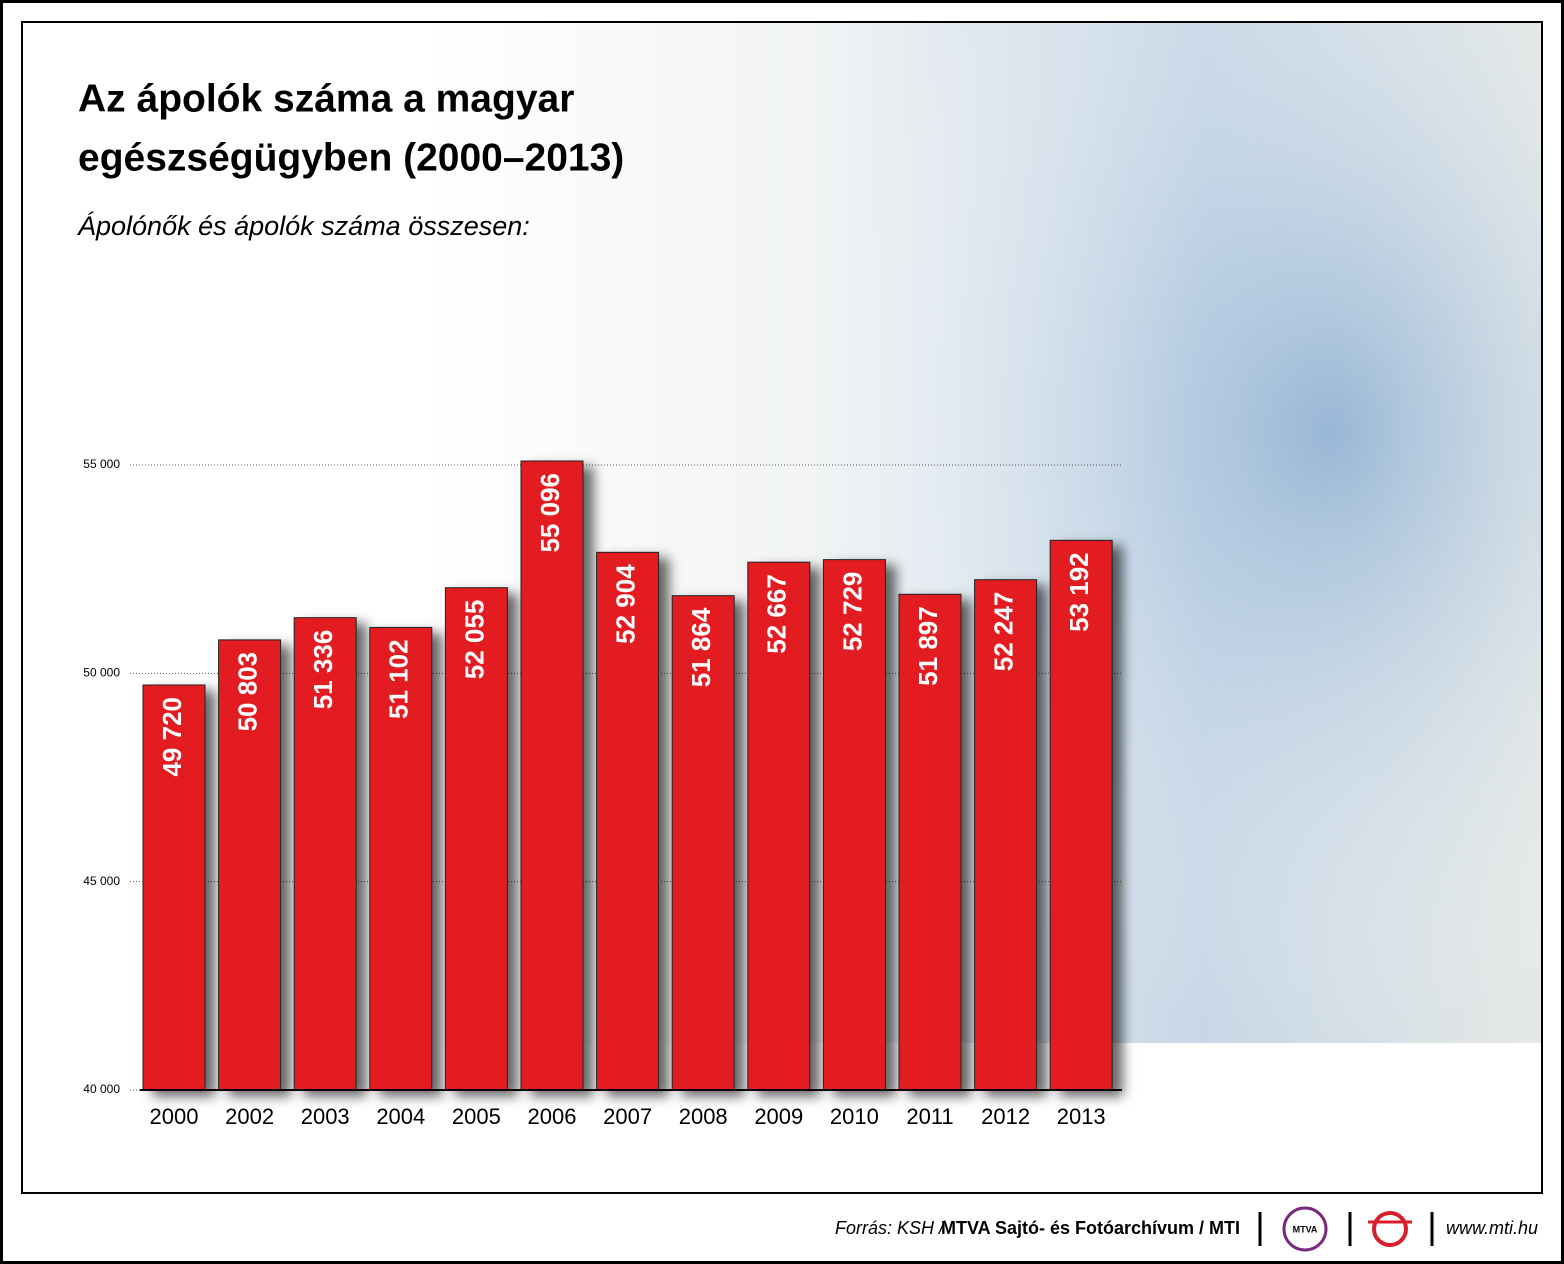 This screenshot has width=1564, height=1264. Describe the element at coordinates (1090, 1228) in the screenshot. I see `source-org: MTVA Sajtó- és Fotóarchívum / MTI` at that location.